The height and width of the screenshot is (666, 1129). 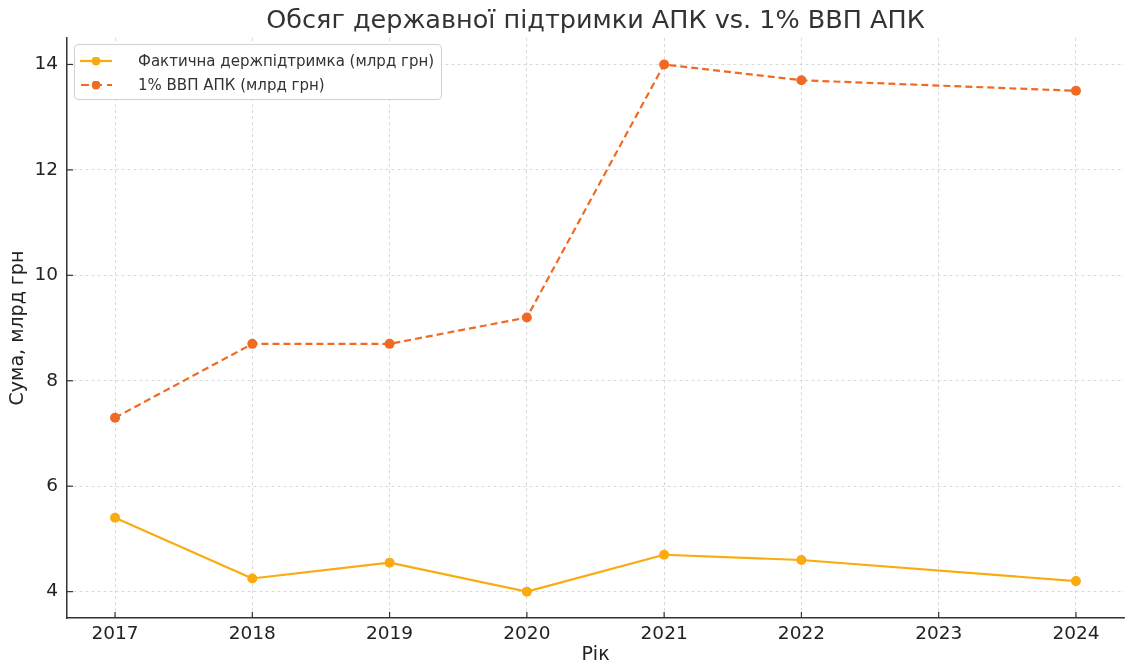 I want to click on x-tick-label: 2021, so click(x=664, y=632).